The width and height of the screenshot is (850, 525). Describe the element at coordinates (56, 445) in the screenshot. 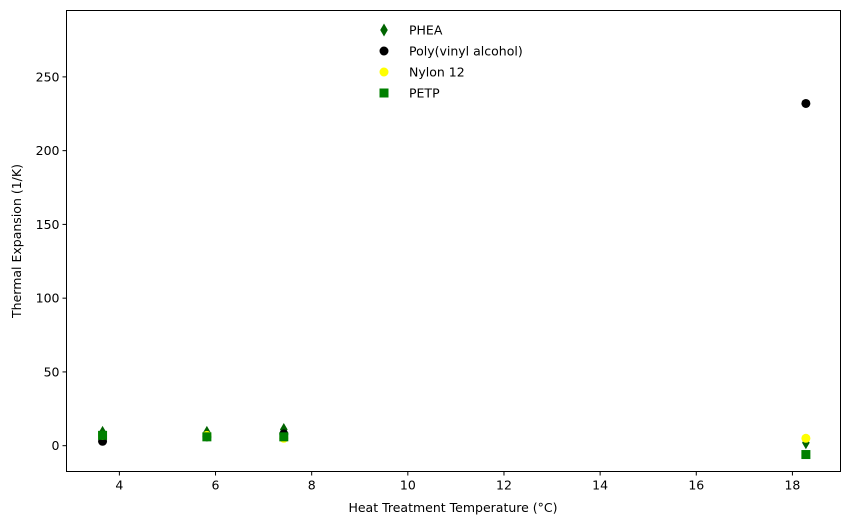

I see `y-tick-label: 0` at that location.